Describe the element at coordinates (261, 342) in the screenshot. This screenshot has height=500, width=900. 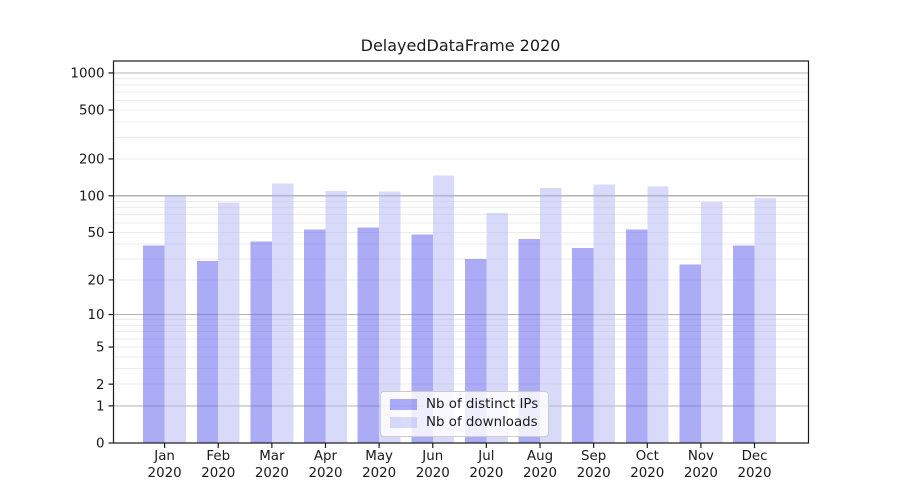
I see `bar-distinct-ips-mar` at that location.